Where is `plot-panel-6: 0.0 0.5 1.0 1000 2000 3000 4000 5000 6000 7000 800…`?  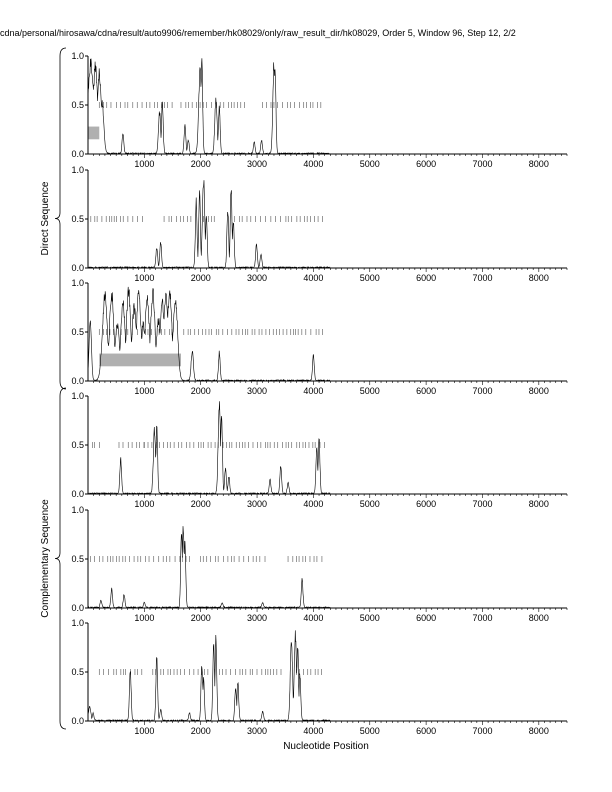
plot-panel-6: 0.0 0.5 1.0 1000 2000 3000 4000 5000 6000 7000 800… is located at coordinates (319, 677).